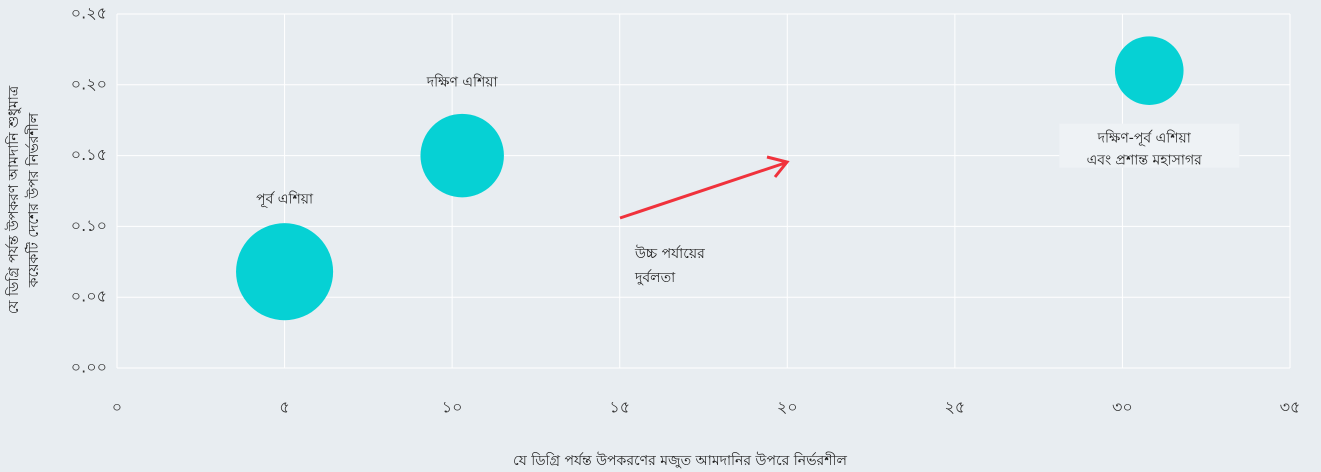 Image resolution: width=1321 pixels, height=472 pixels. What do you see at coordinates (954, 407) in the screenshot?
I see `x-tick-label: ২৫` at bounding box center [954, 407].